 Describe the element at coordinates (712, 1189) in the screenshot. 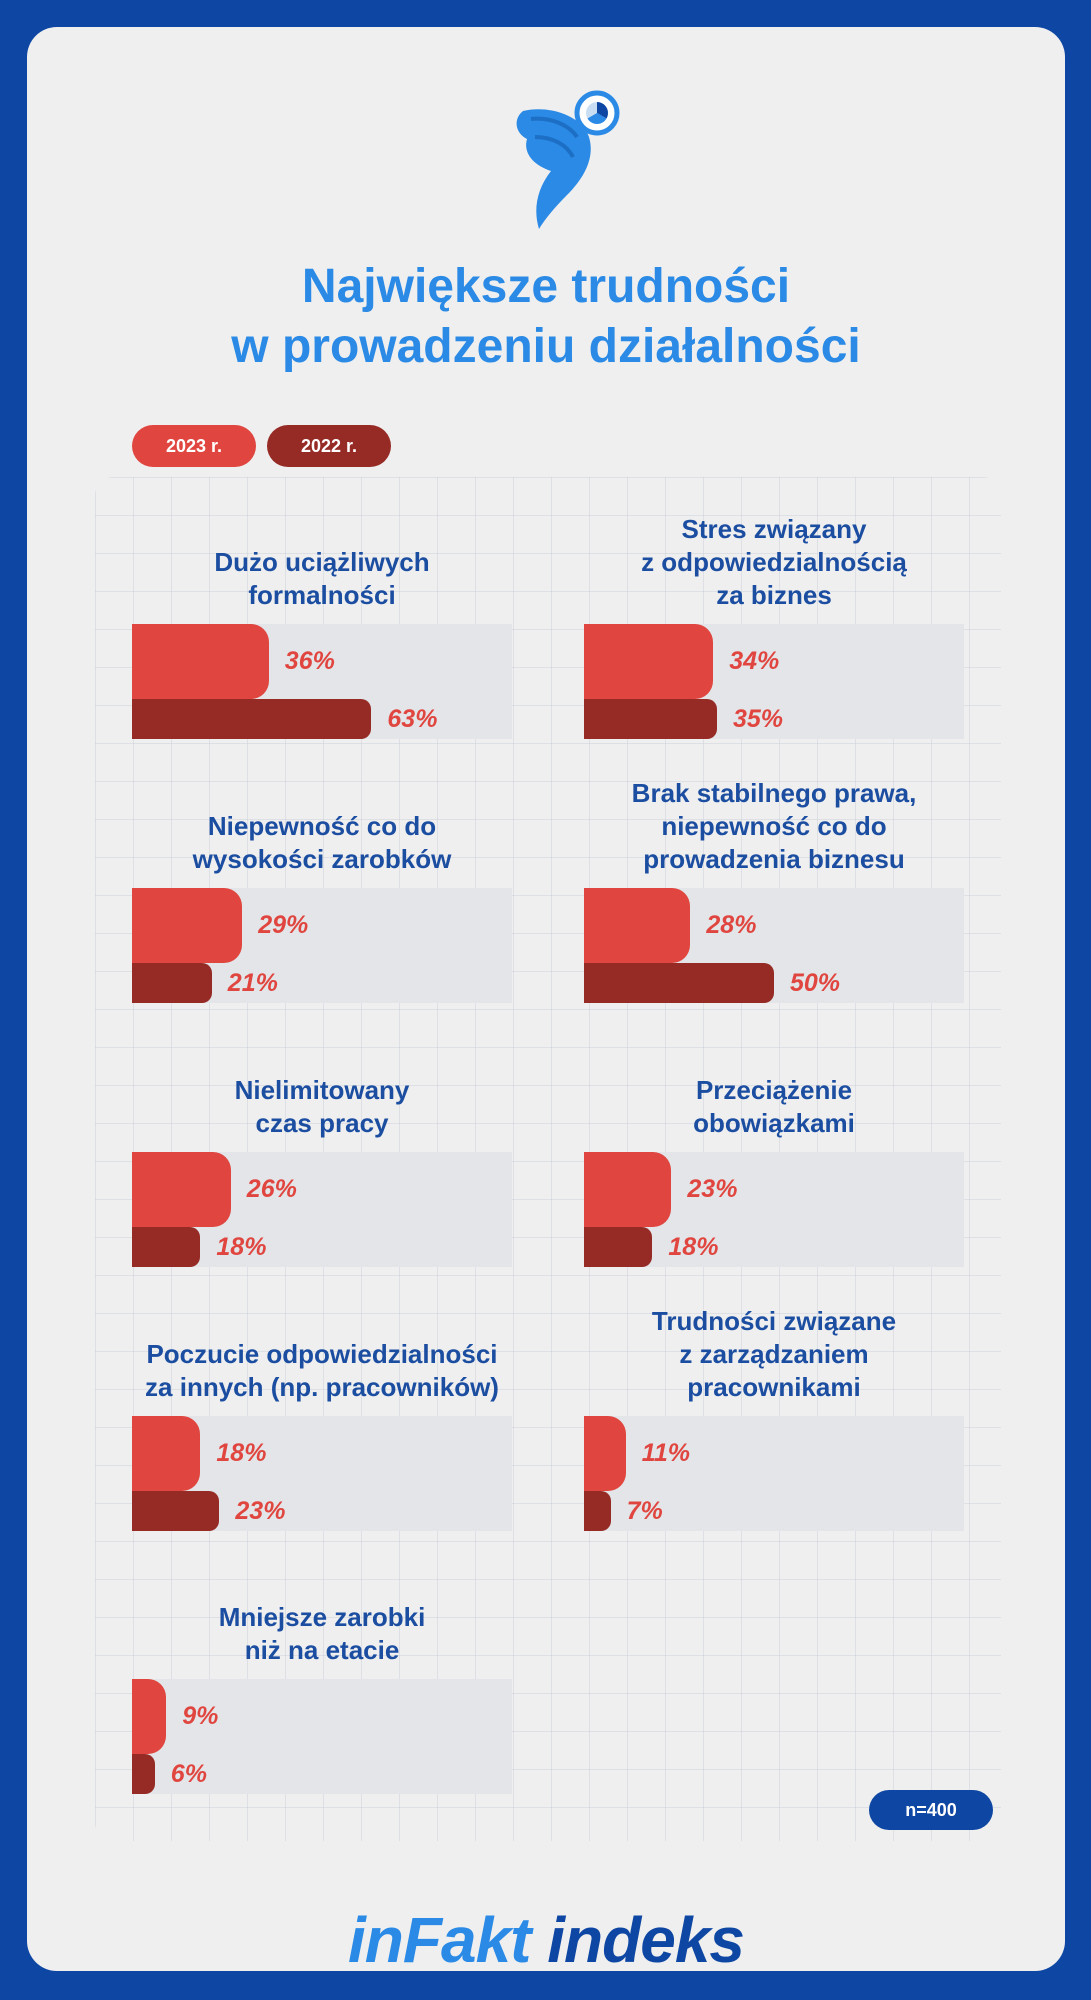

I see `value-label-2023: 23%` at that location.